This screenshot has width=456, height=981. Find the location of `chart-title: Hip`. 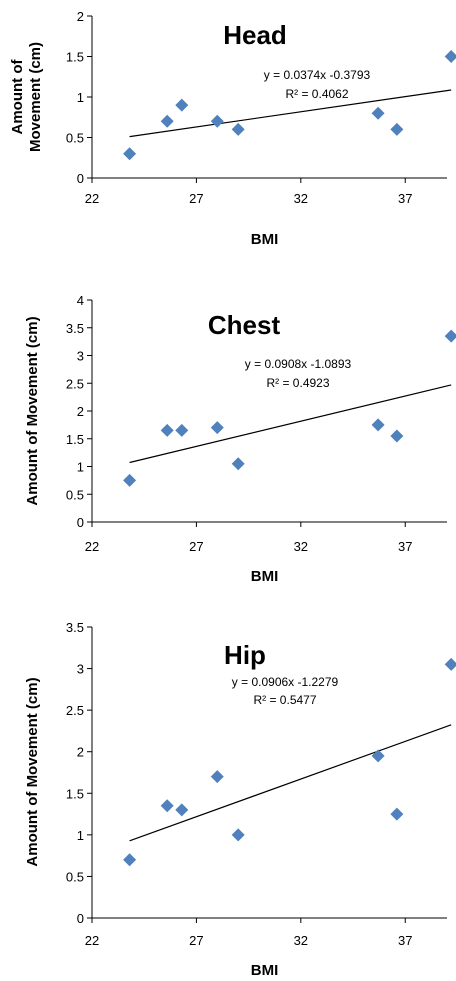

chart-title: Hip is located at coordinates (245, 655).